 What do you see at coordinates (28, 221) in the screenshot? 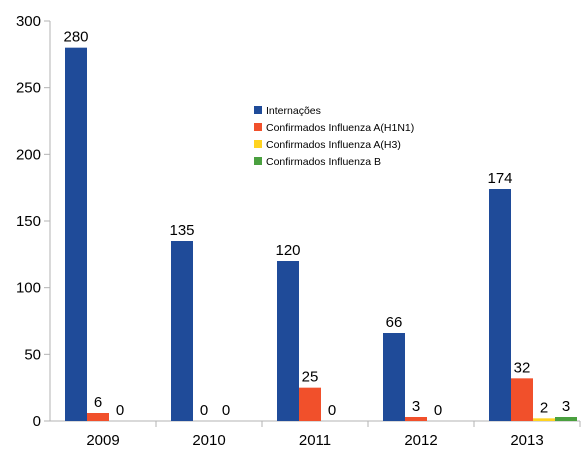
I see `y-tick-label: 150` at bounding box center [28, 221].